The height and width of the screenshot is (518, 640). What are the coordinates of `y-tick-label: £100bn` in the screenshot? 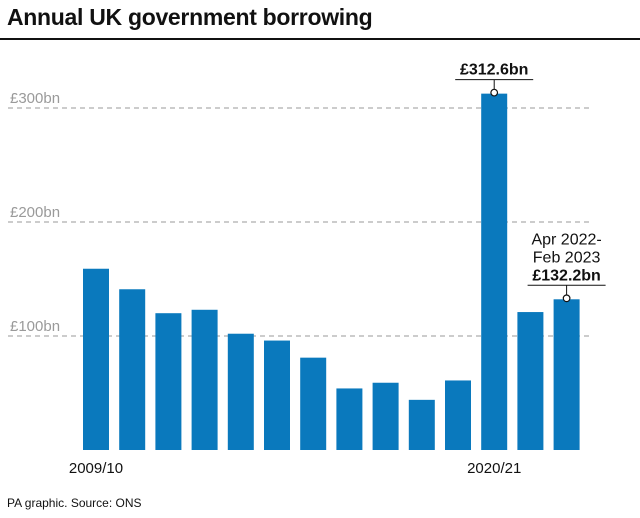 It's located at (35, 326).